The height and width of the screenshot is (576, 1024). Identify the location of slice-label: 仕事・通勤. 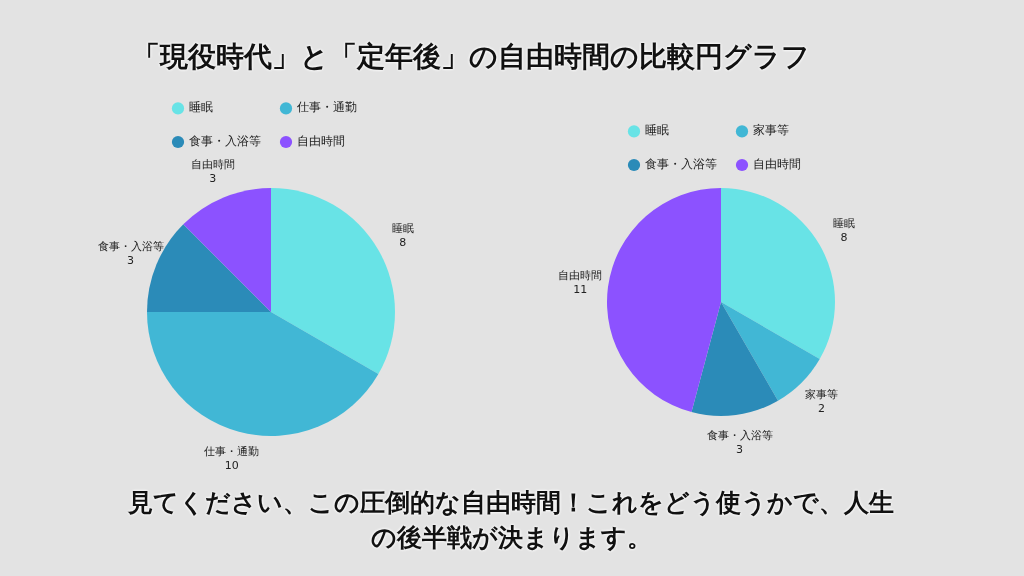
(232, 451).